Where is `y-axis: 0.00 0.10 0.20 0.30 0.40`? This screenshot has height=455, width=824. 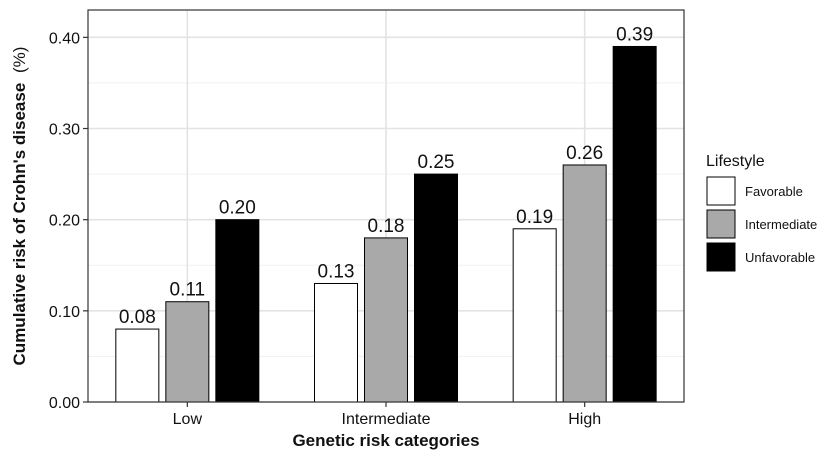
y-axis: 0.00 0.10 0.20 0.30 0.40 is located at coordinates (68, 221).